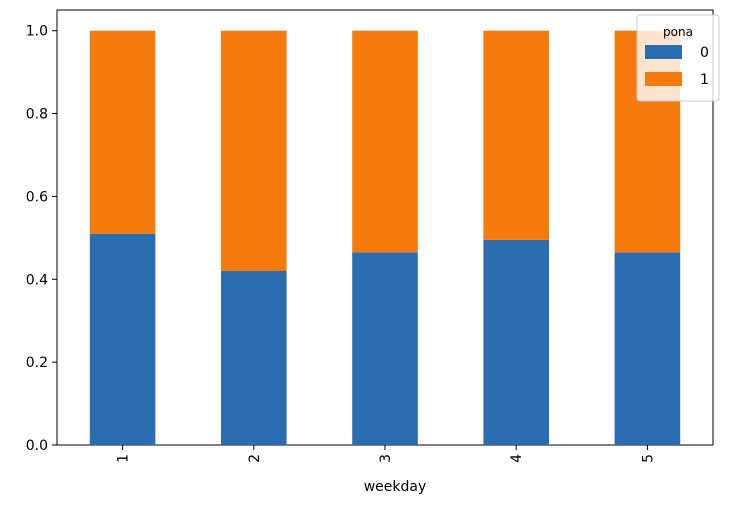  Describe the element at coordinates (704, 80) in the screenshot. I see `legend-label: 1` at that location.